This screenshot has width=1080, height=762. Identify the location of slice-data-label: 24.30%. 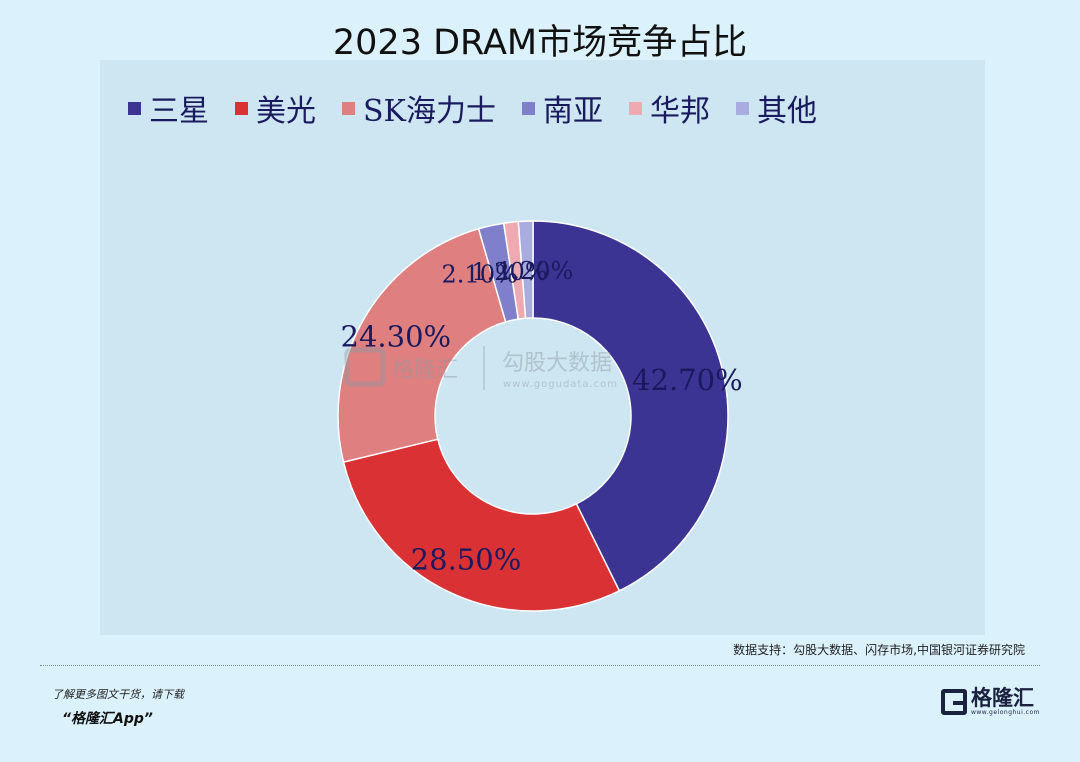
(396, 337).